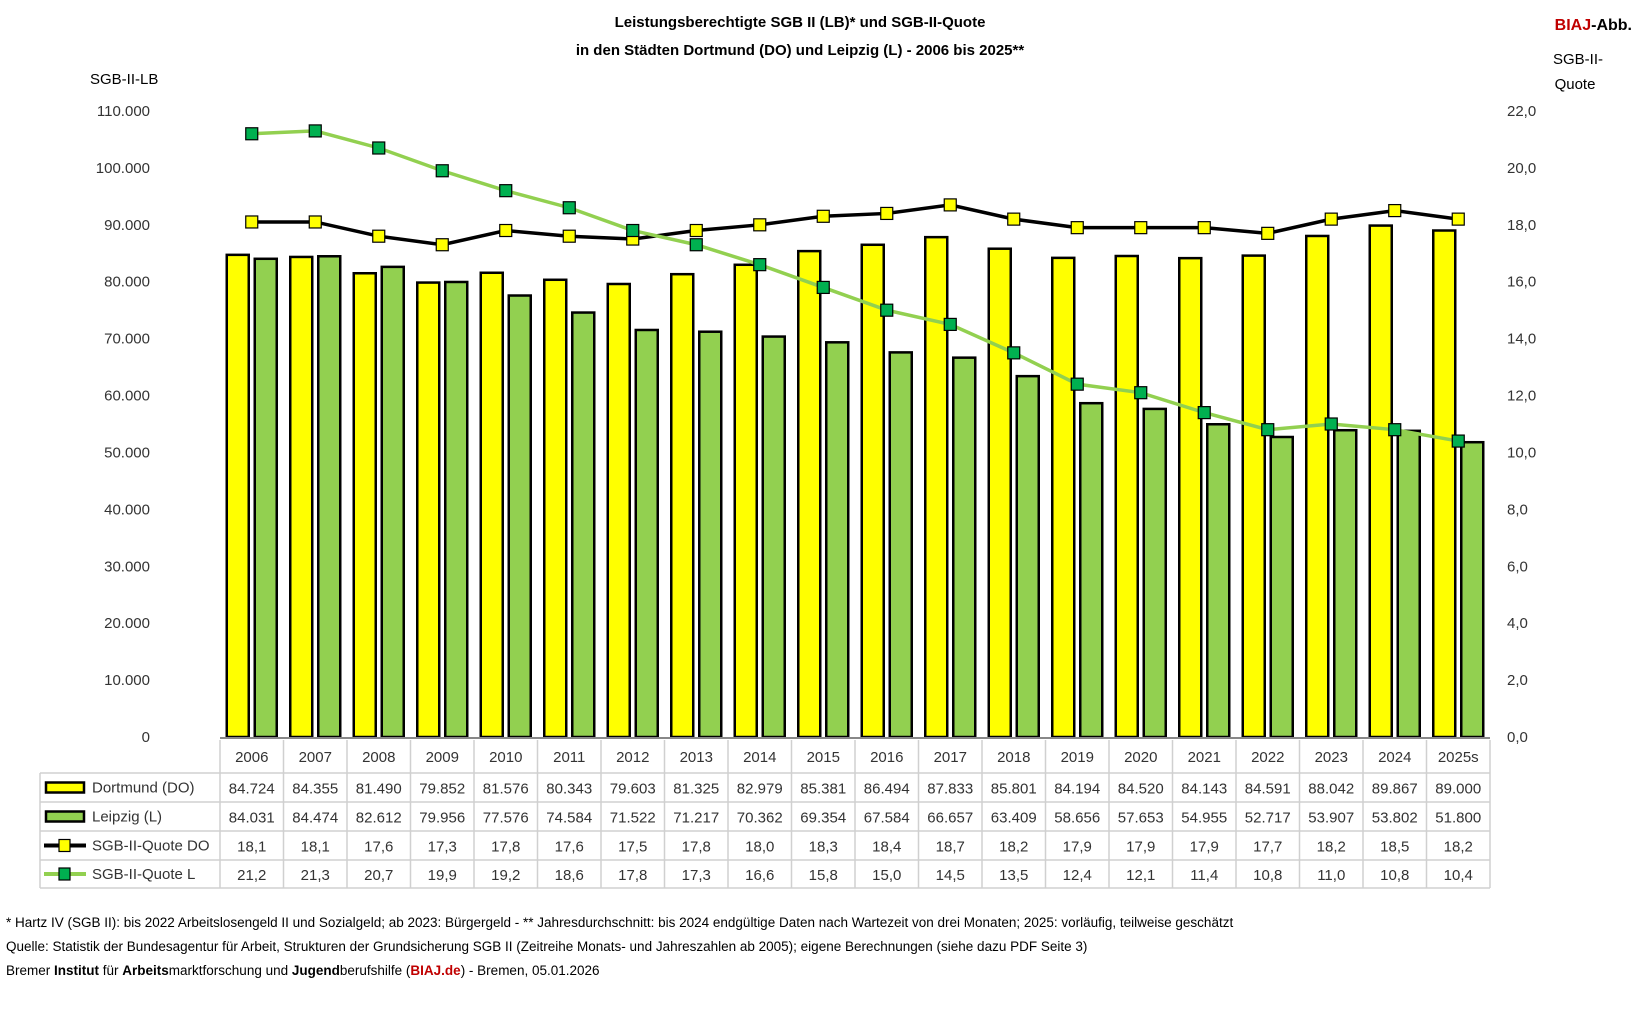 This screenshot has width=1641, height=1033. I want to click on table-cell: 18,6, so click(569, 875).